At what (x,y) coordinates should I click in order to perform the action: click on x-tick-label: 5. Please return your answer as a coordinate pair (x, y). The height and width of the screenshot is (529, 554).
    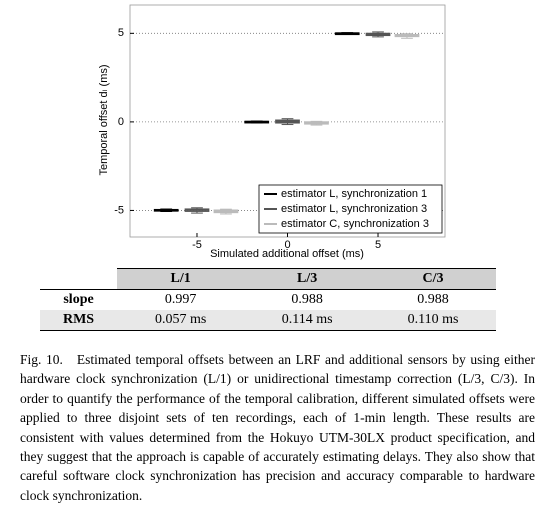
    Looking at the image, I should click on (378, 245).